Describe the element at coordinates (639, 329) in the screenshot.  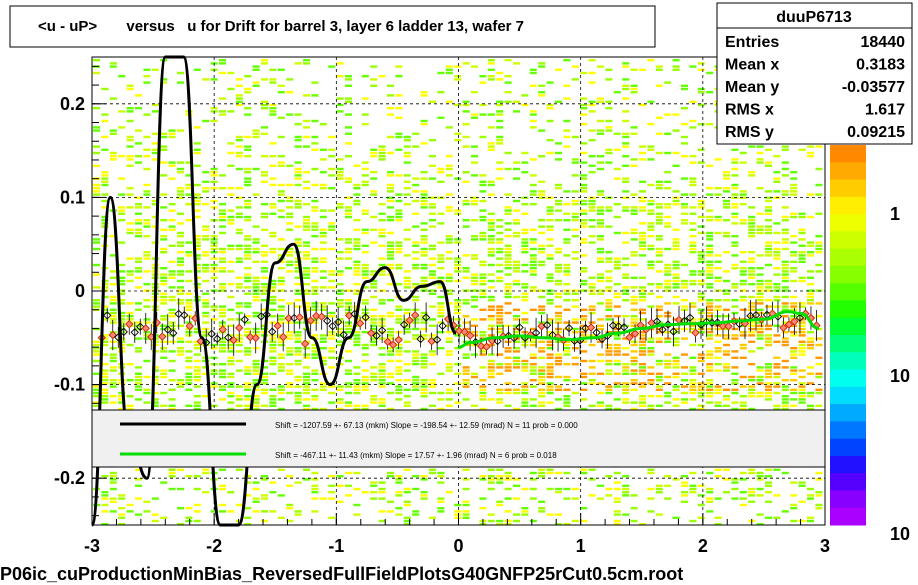
I see `fit-curve-green` at that location.